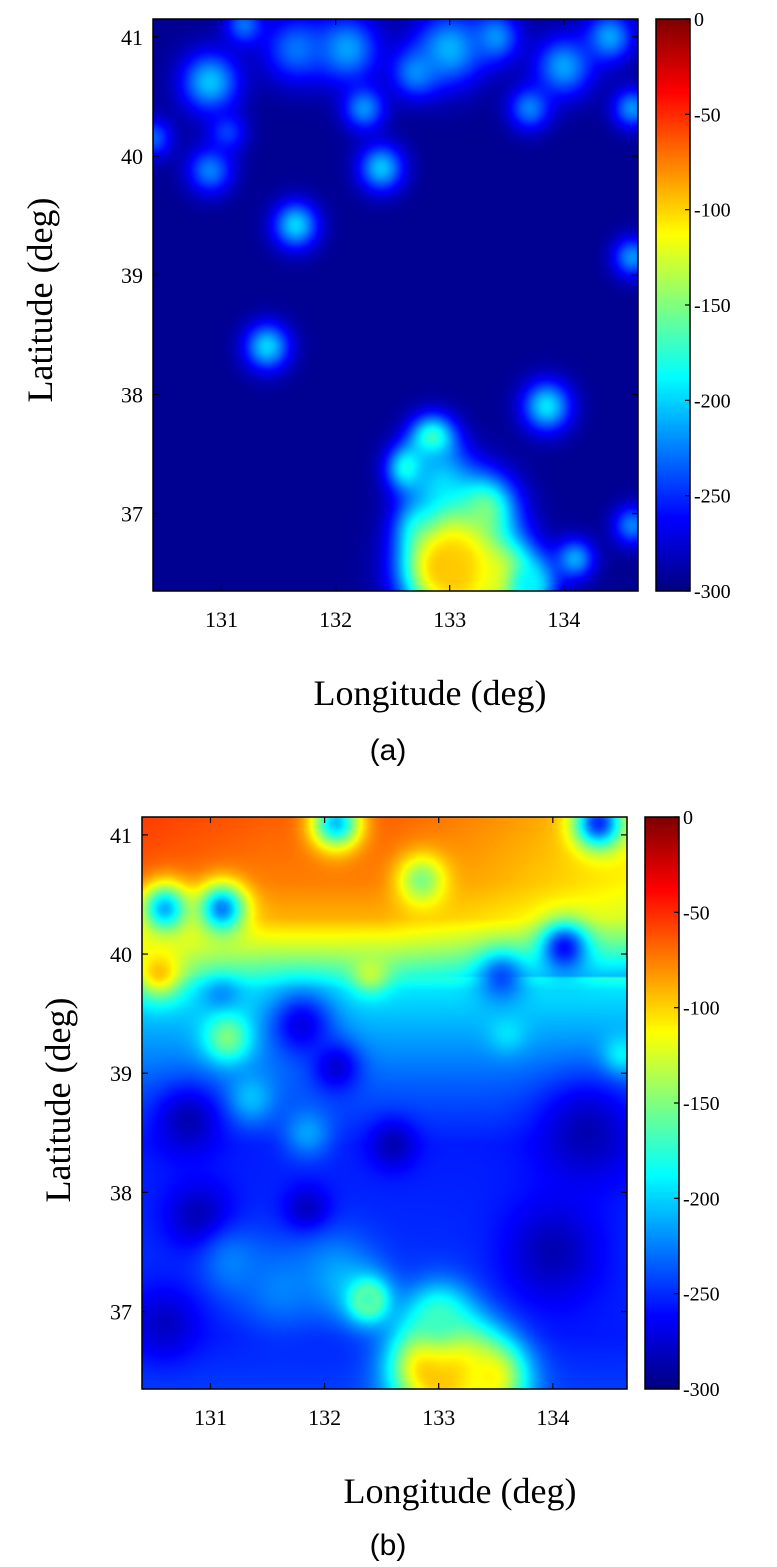 Image resolution: width=777 pixels, height=1567 pixels. What do you see at coordinates (388, 1545) in the screenshot?
I see `panel-label-b: (b)` at bounding box center [388, 1545].